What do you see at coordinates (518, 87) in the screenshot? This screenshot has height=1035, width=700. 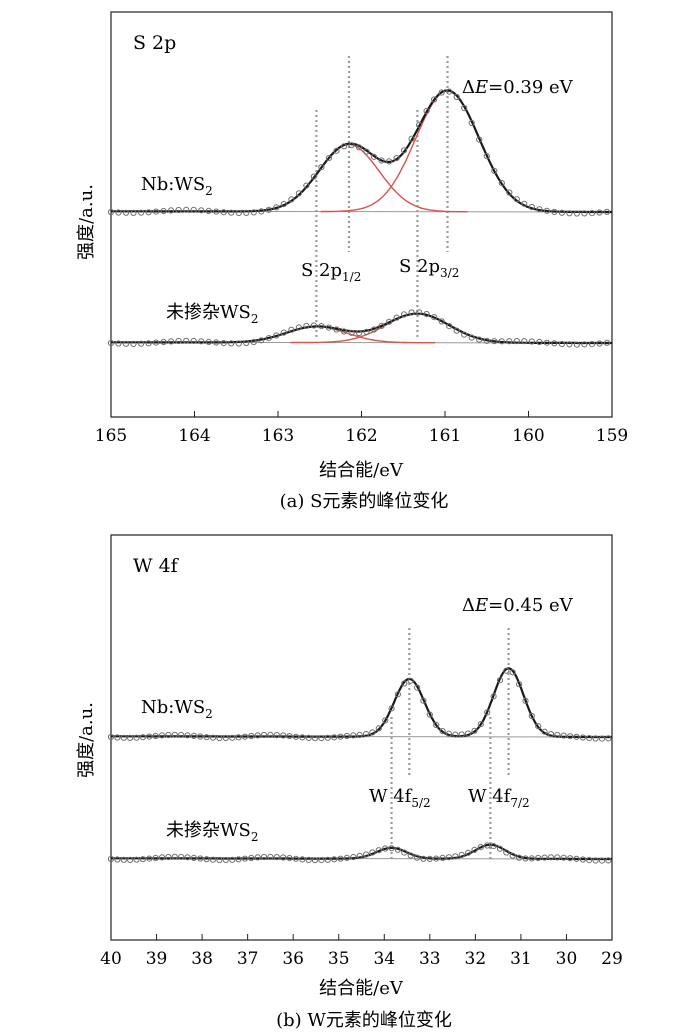 I see `panel-a-delta-e: ΔE=0.39 eV` at bounding box center [518, 87].